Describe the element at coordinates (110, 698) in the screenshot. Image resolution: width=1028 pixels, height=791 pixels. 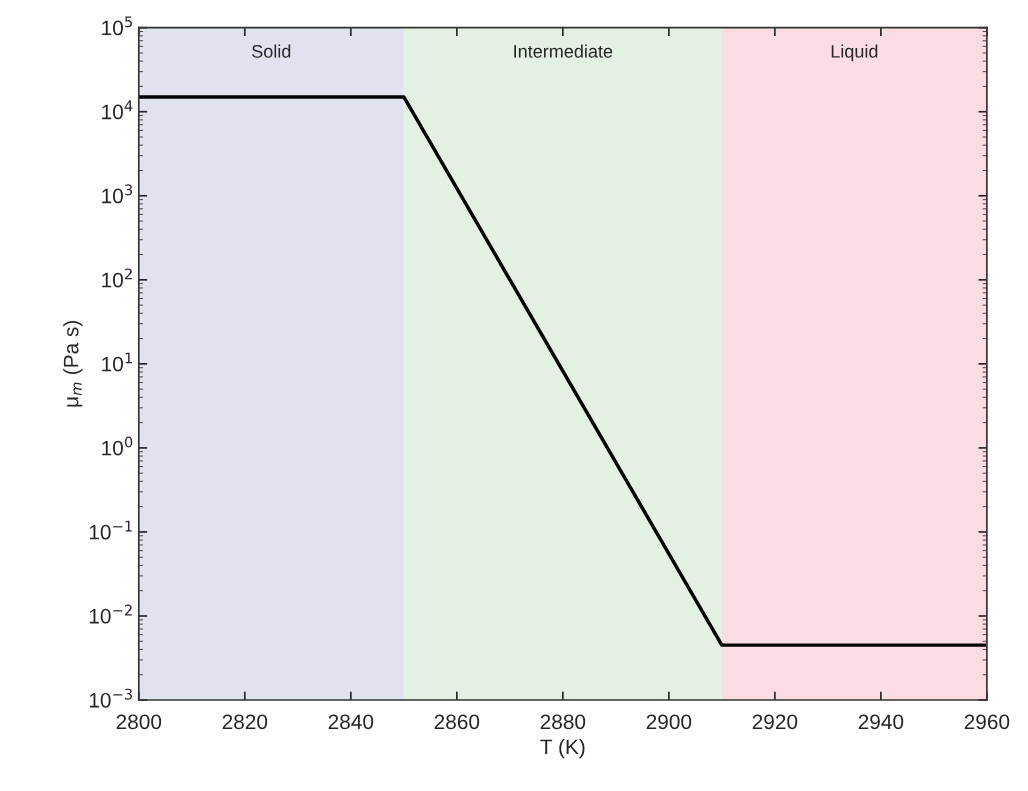
I see `y-tick-label: 10$^{−3}$` at that location.